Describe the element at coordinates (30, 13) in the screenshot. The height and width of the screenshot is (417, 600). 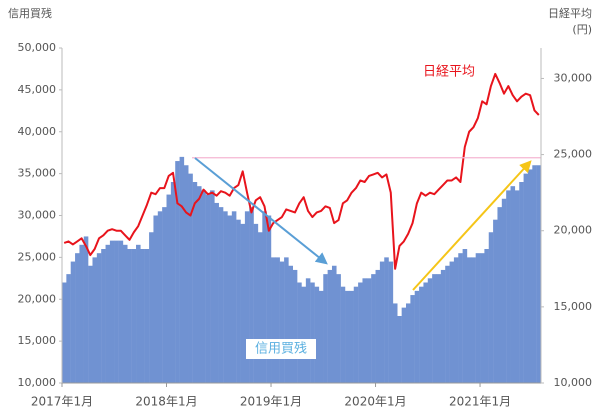
I see `y-axis-title: 信用買残` at that location.